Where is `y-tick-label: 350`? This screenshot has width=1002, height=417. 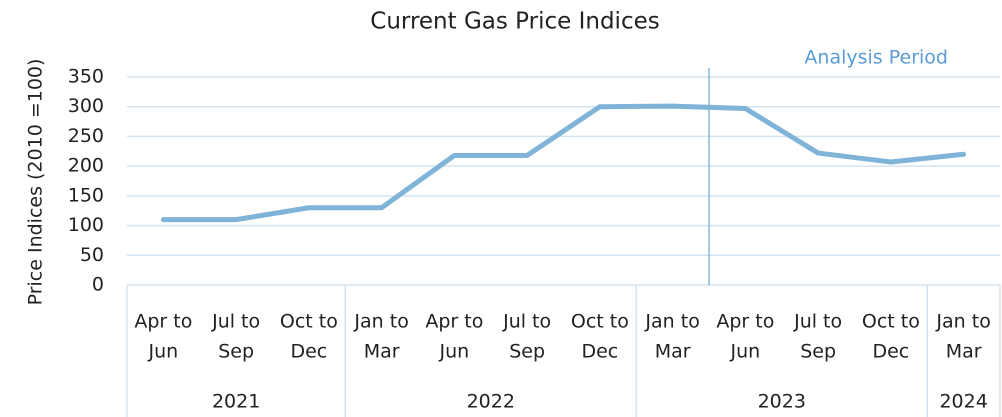
y-tick-label: 350 is located at coordinates (86, 77).